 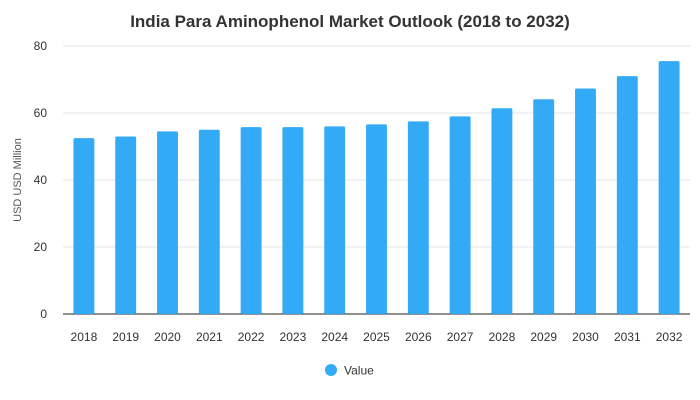 What do you see at coordinates (331, 370) in the screenshot?
I see `legend-marker` at bounding box center [331, 370].